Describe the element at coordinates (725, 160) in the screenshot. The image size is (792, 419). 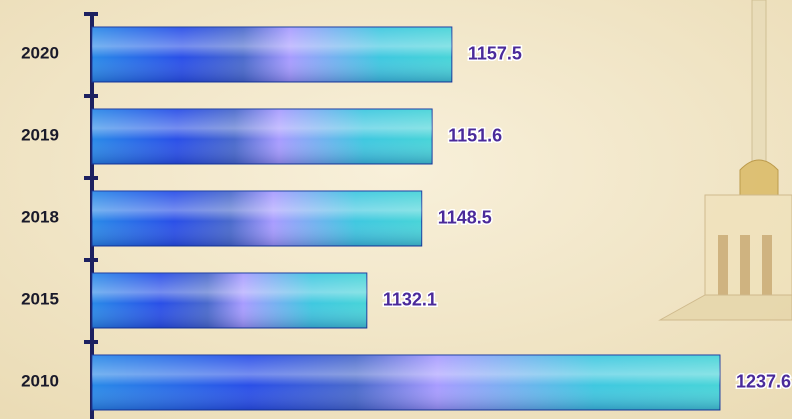
I see `monument-illustration` at that location.